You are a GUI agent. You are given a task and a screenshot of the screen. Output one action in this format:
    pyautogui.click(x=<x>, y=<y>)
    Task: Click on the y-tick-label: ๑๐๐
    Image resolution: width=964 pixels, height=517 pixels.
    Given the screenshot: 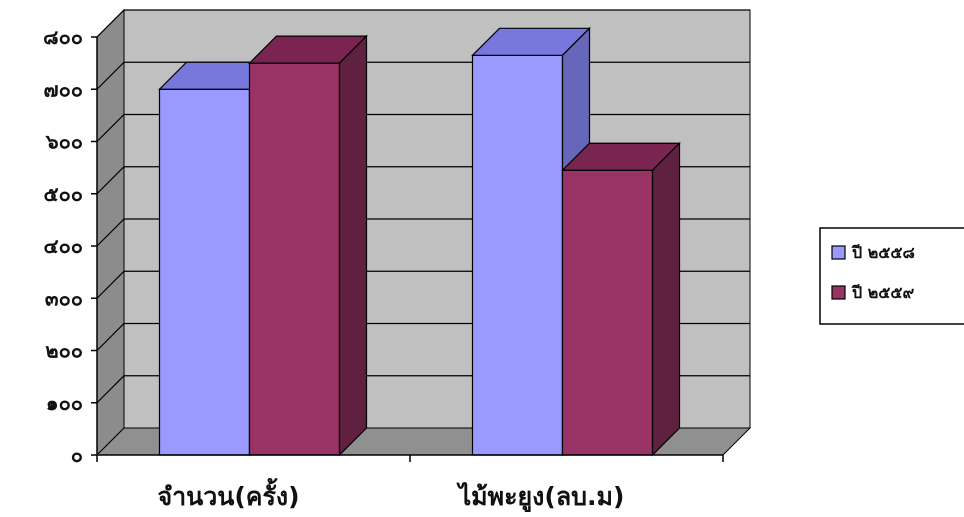 What is the action you would take?
    pyautogui.click(x=64, y=403)
    